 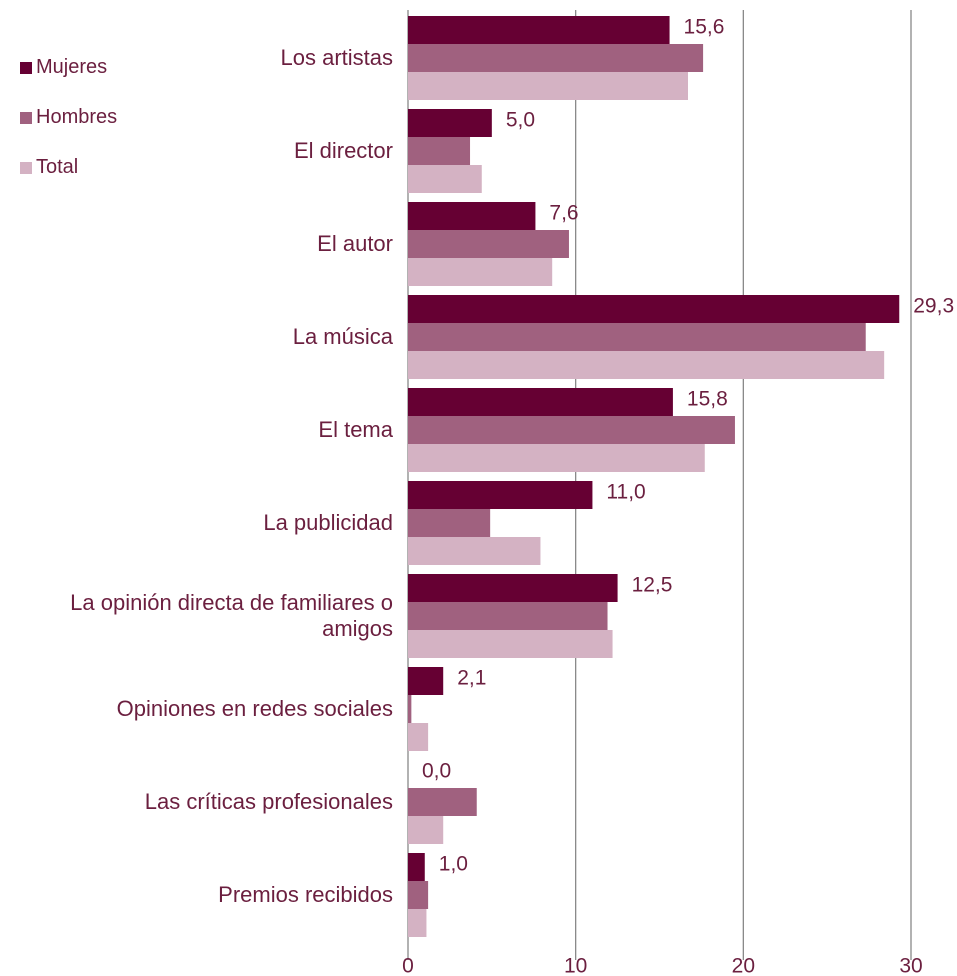 I want to click on legend-item: Hombres, so click(x=68, y=117).